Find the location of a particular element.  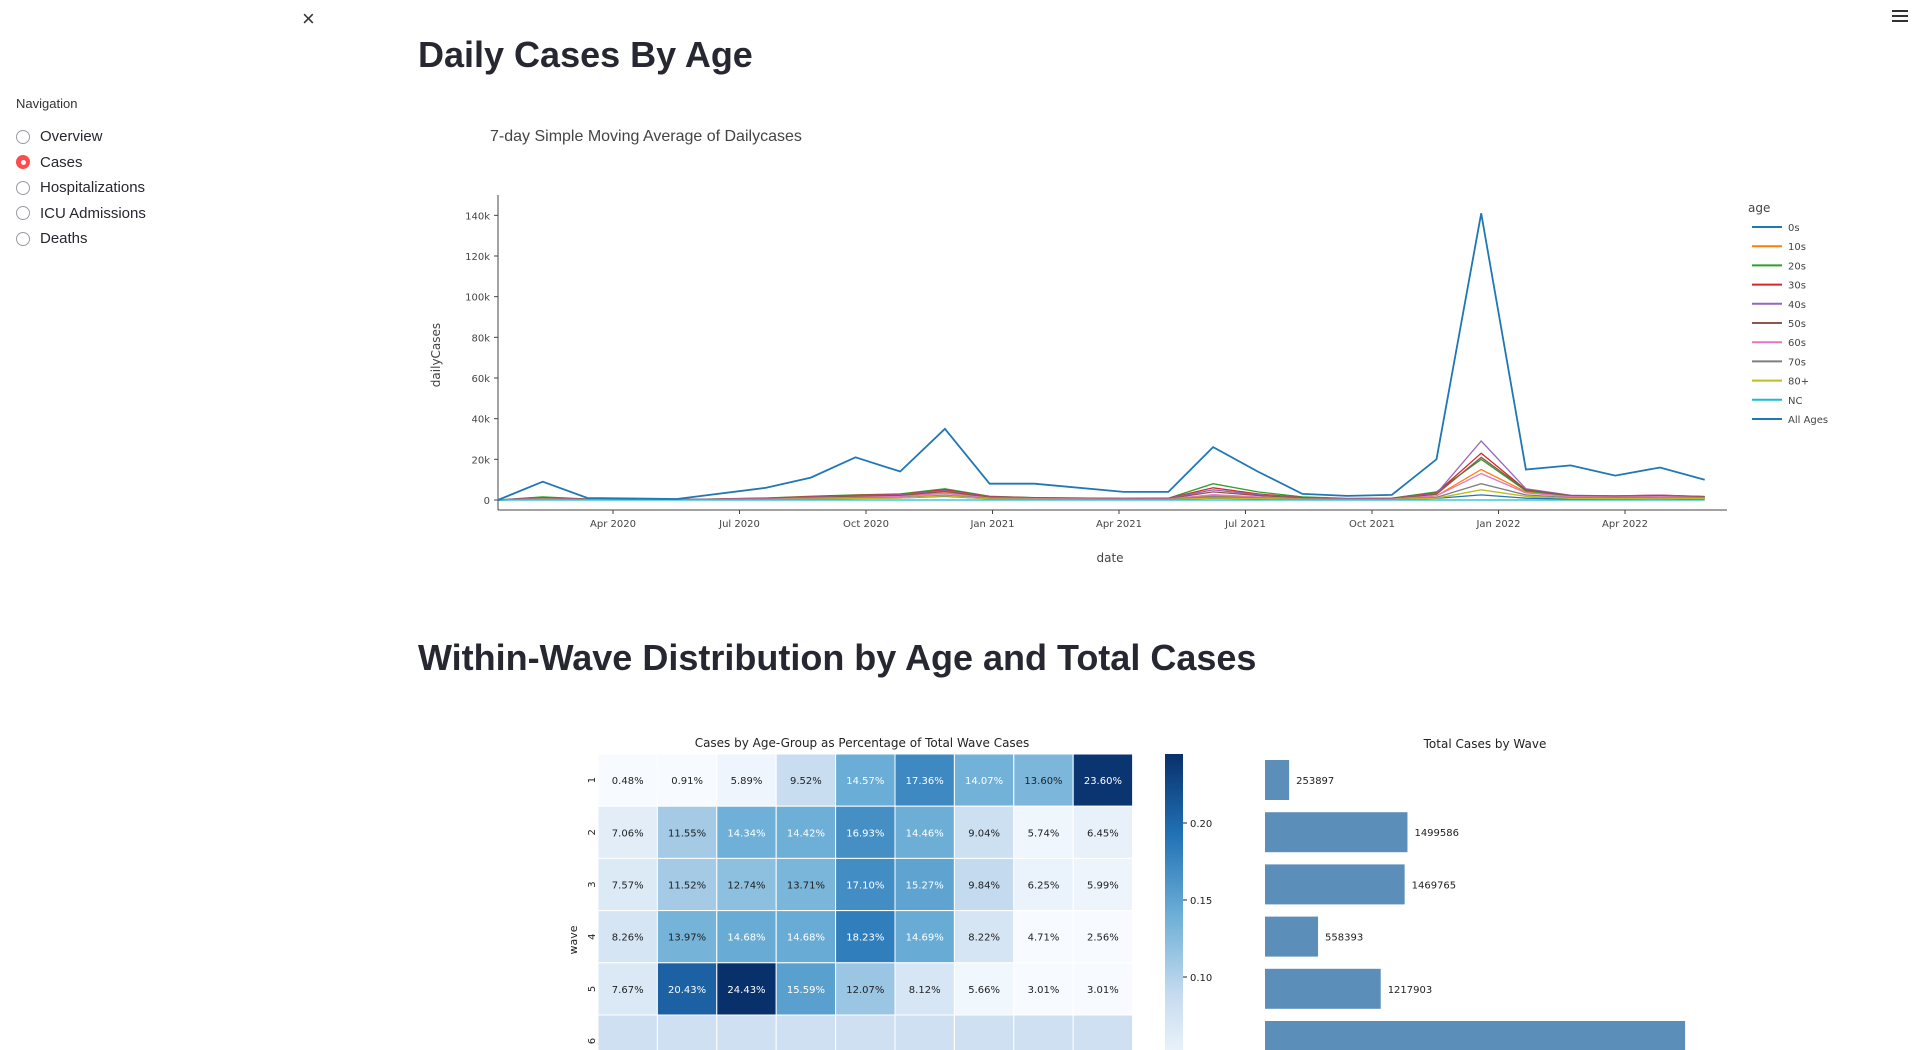

x-tick-label: Jan 2022 is located at coordinates (1497, 524).